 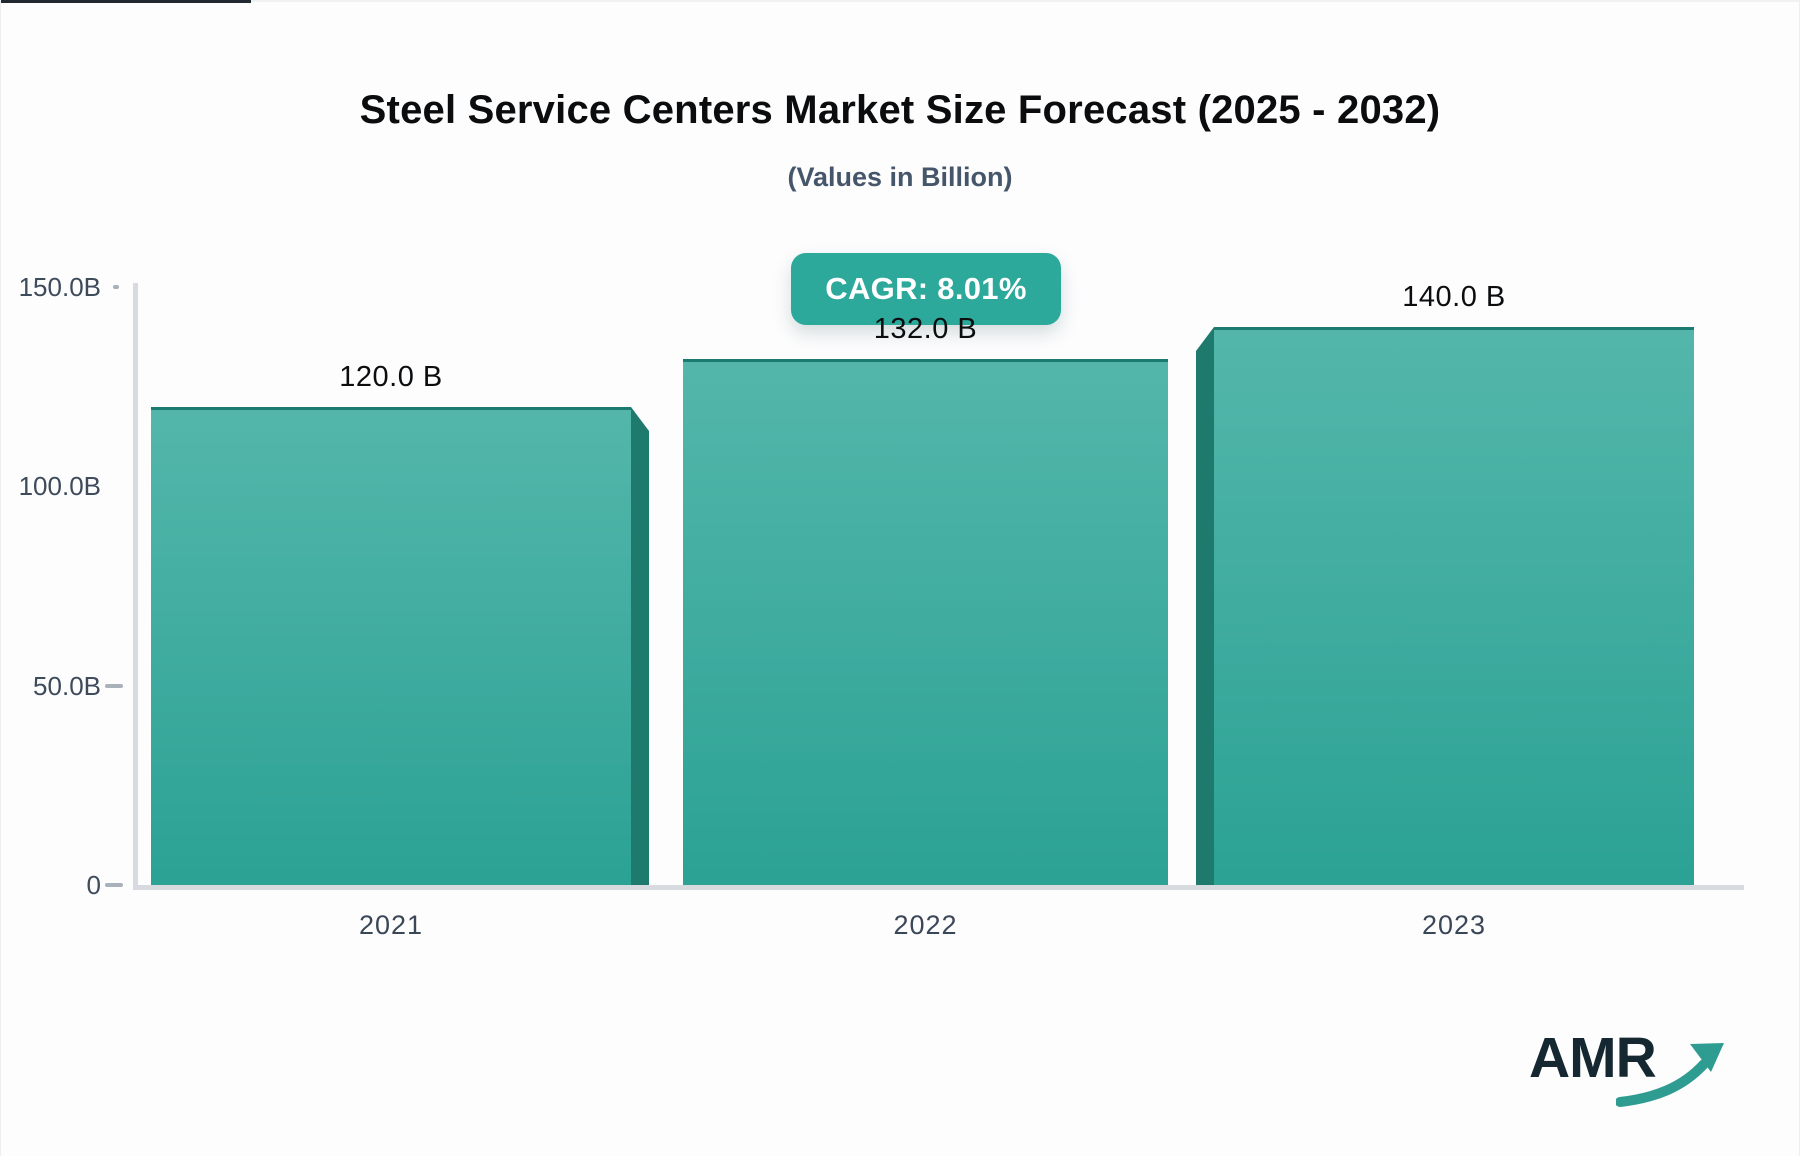 What do you see at coordinates (1669, 1075) in the screenshot?
I see `growth-arrow-icon` at bounding box center [1669, 1075].